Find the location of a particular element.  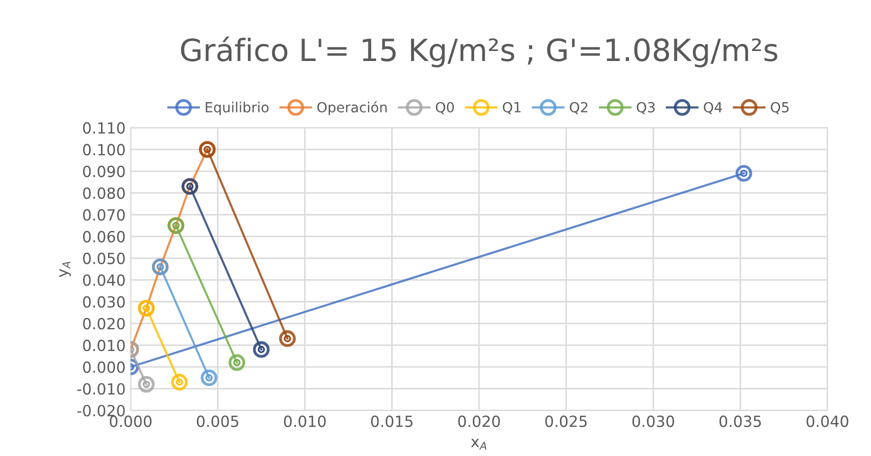

x-tick-label: 0.015 is located at coordinates (391, 422).